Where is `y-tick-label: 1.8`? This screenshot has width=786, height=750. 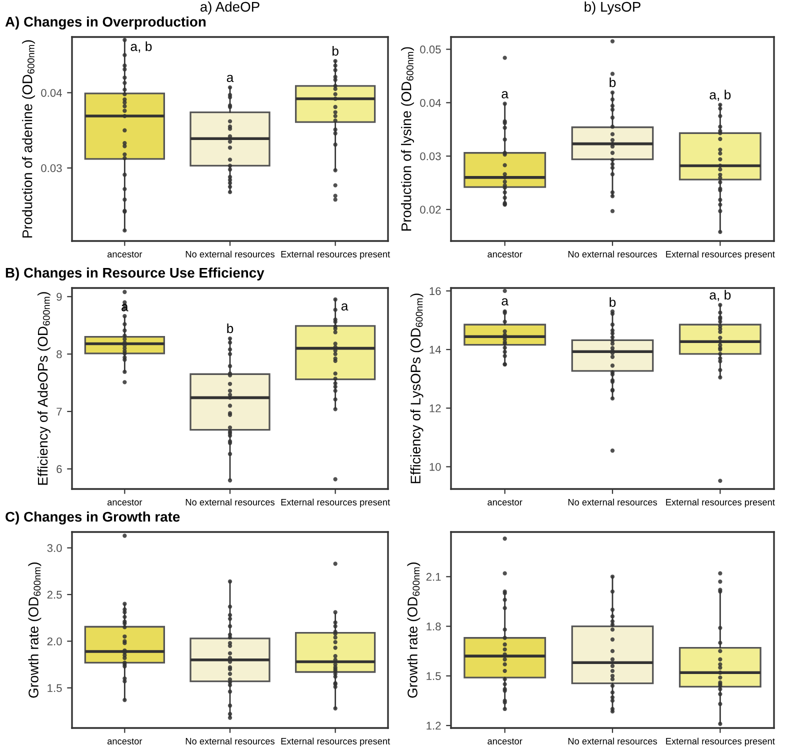 y-tick-label: 1.8 is located at coordinates (433, 626).